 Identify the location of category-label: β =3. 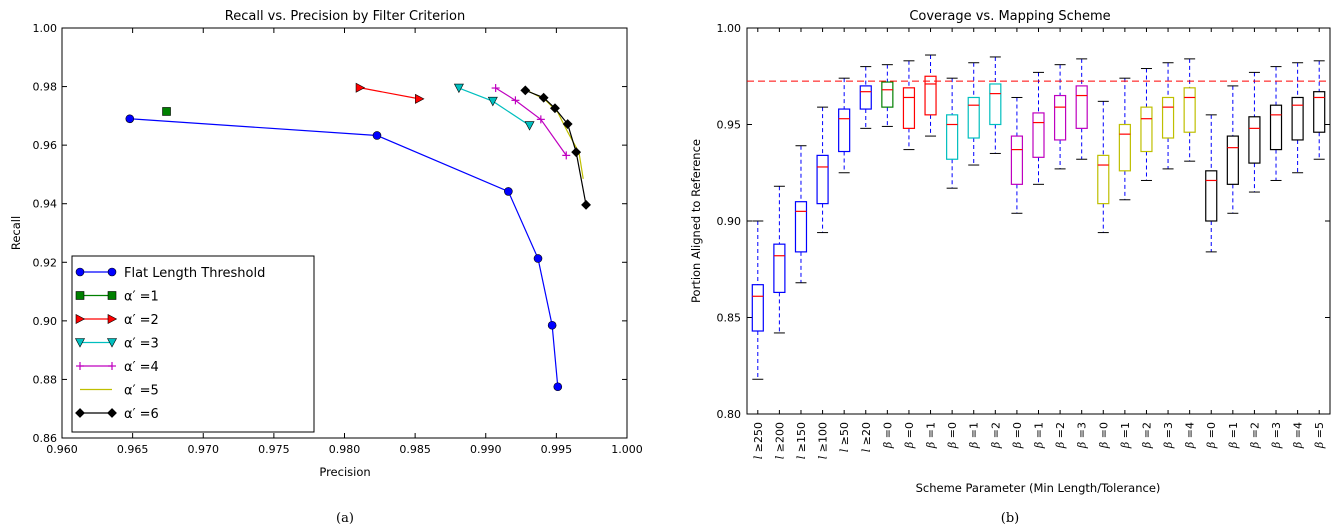
(1168, 435).